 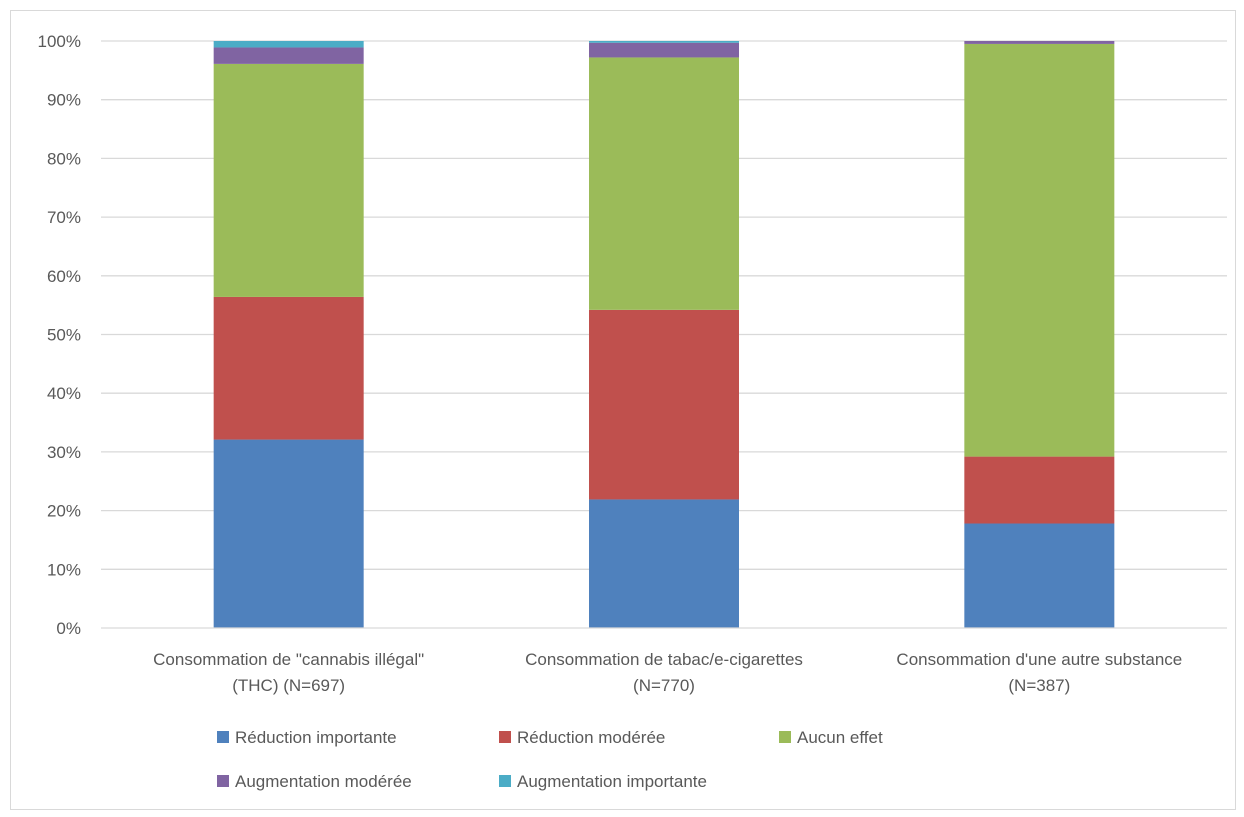 What do you see at coordinates (664, 659) in the screenshot?
I see `category-label: Consommation de tabac/e-cigarettes` at bounding box center [664, 659].